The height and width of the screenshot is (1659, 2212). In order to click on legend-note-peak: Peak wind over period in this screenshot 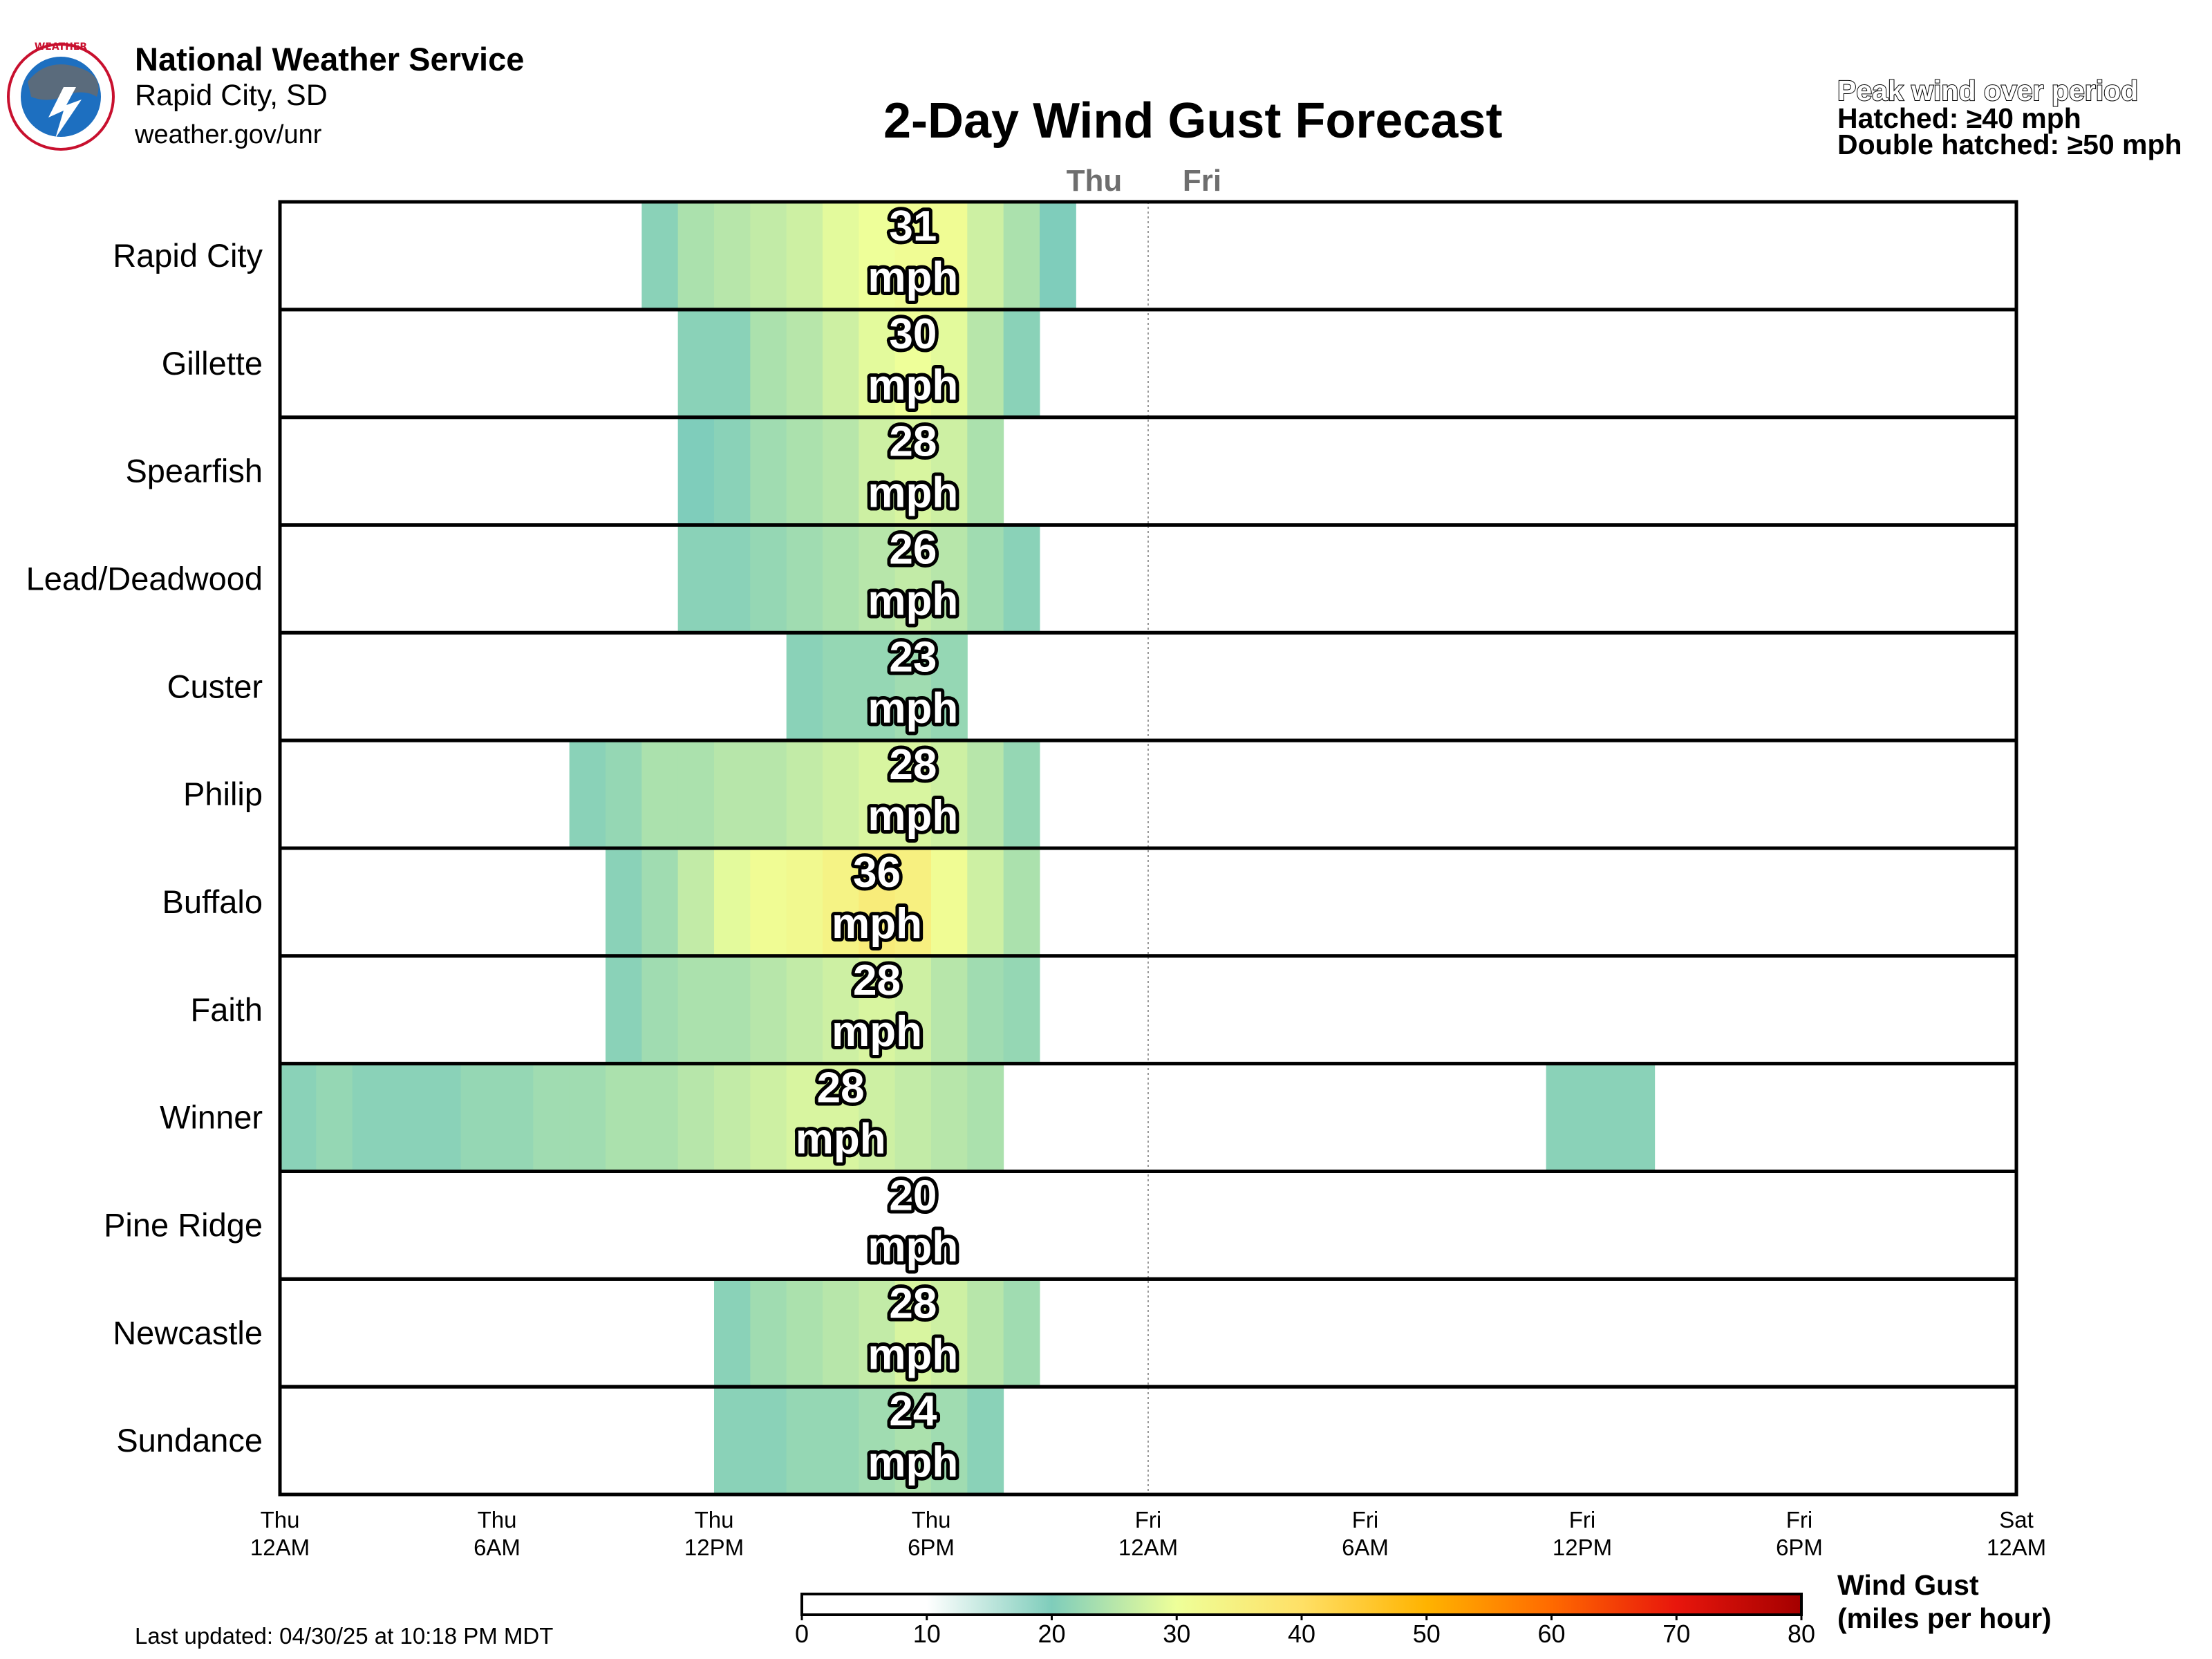, I will do `click(1988, 90)`.